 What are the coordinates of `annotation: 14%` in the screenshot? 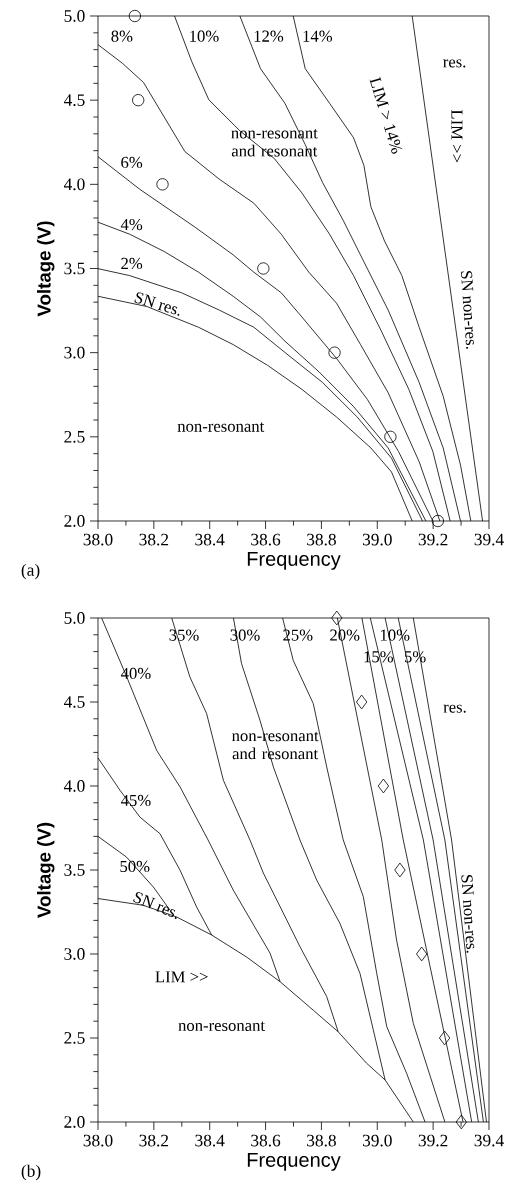 It's located at (318, 36).